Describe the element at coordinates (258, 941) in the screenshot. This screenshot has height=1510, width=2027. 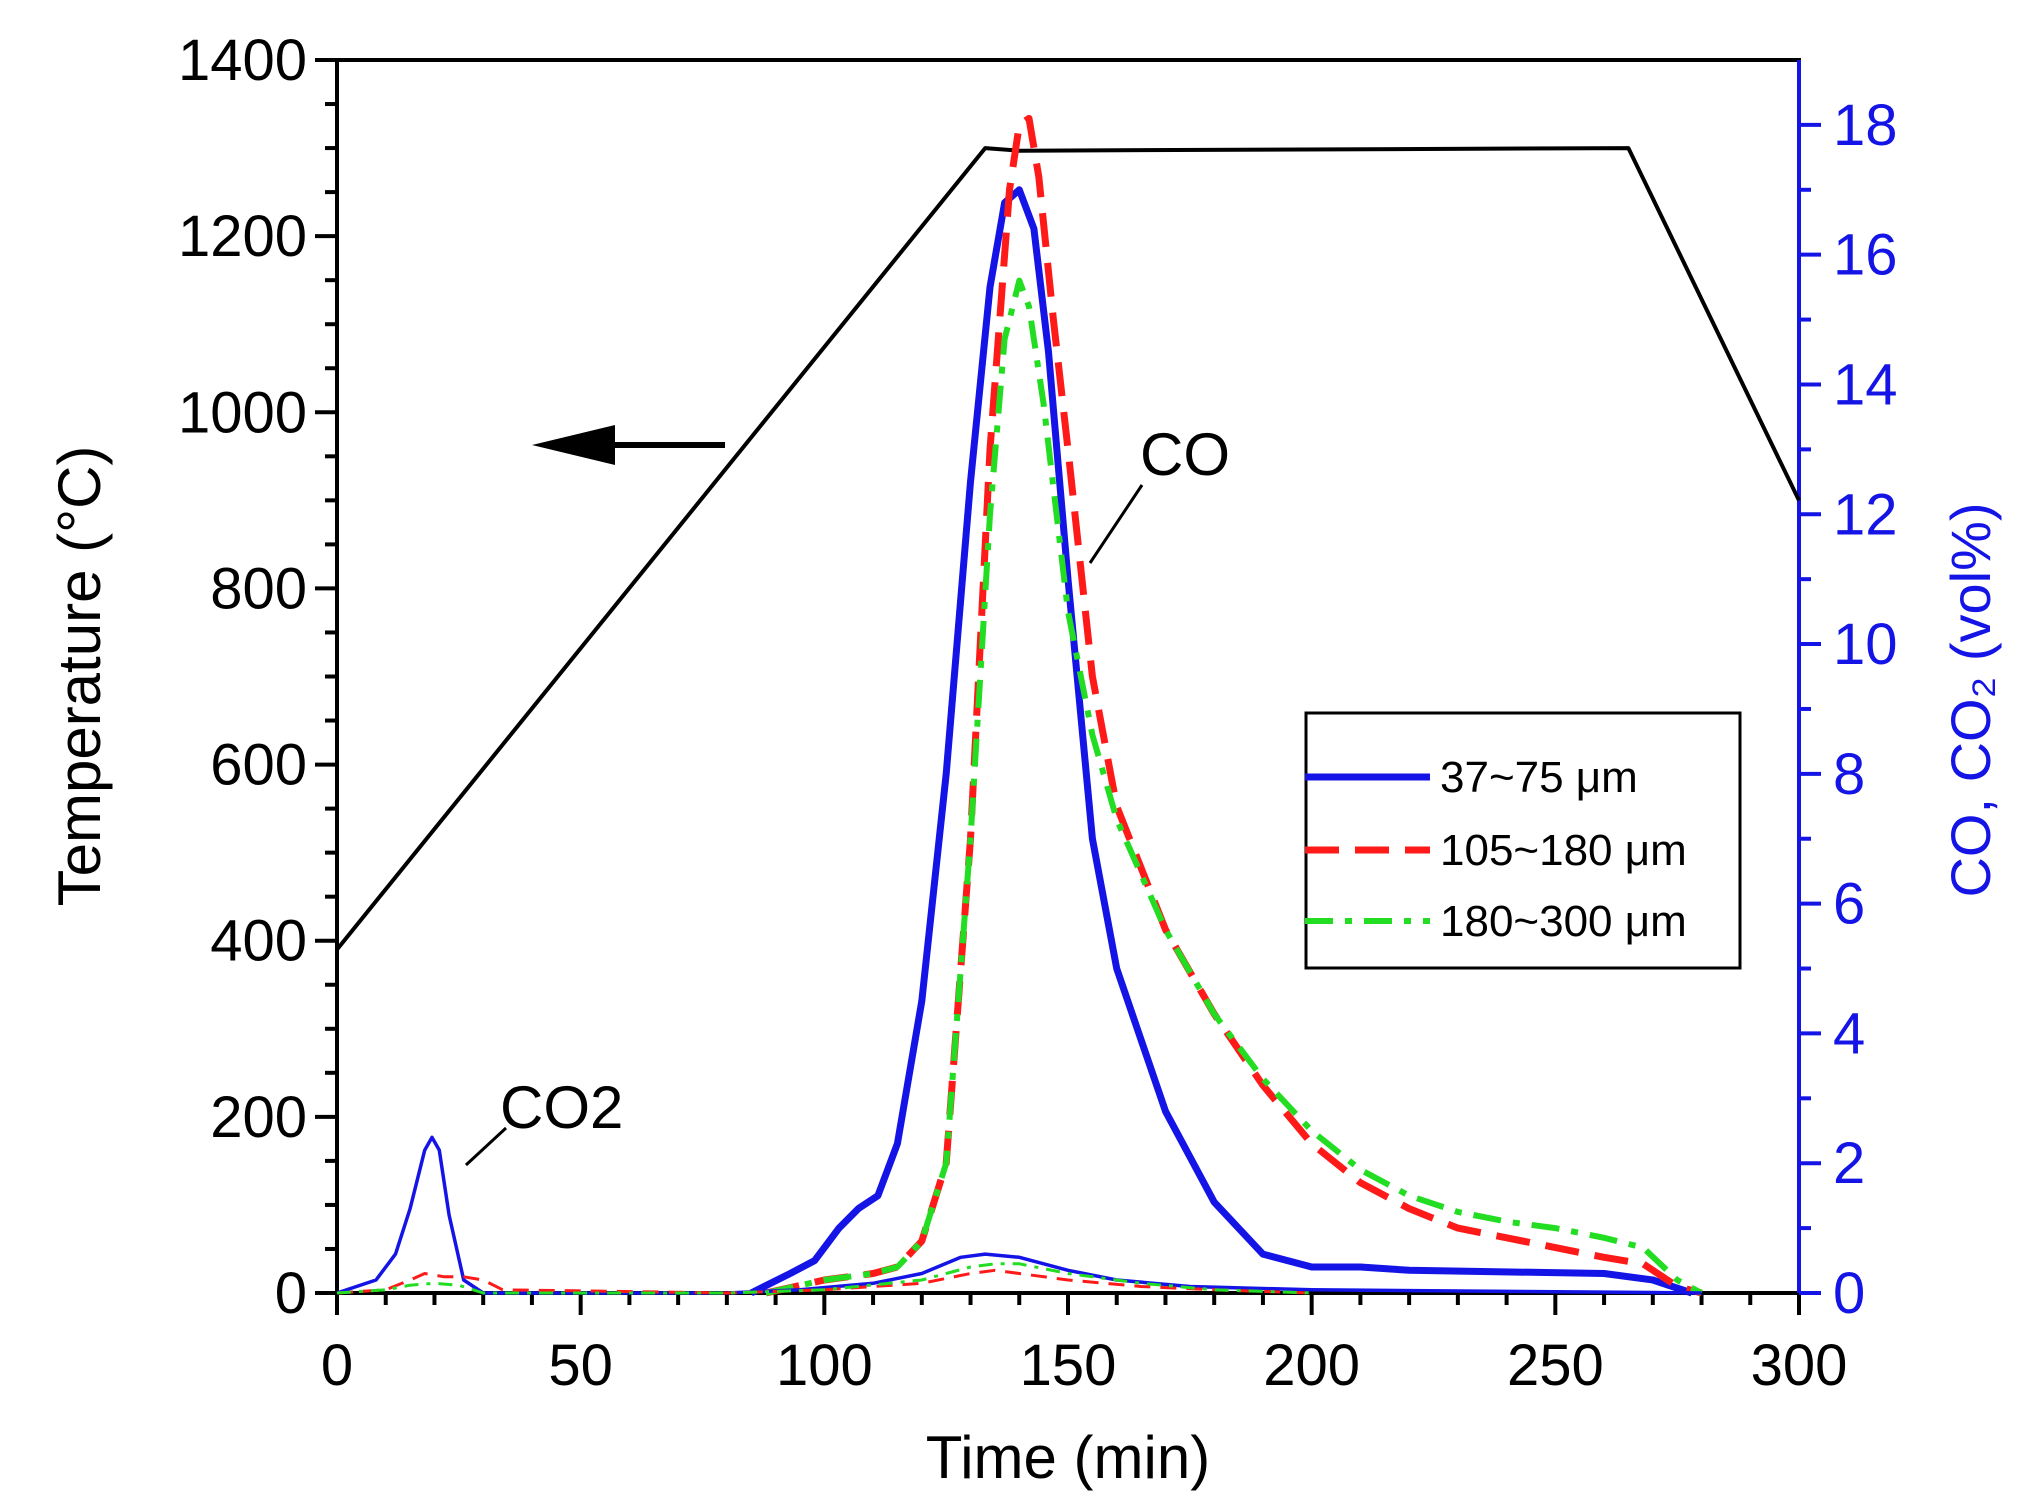
I see `y-left-tick-label: 400` at that location.